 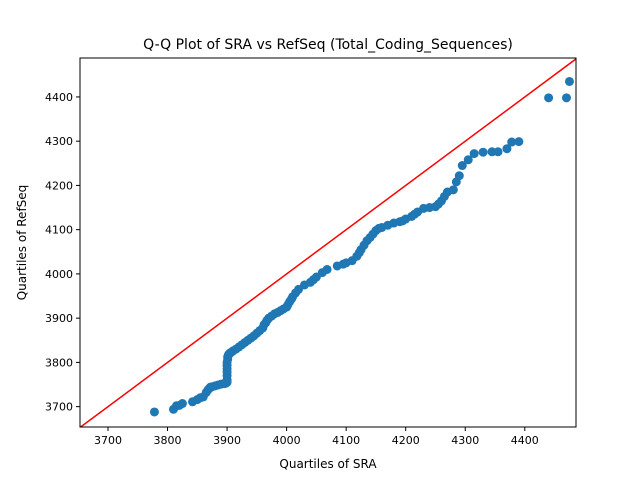 I want to click on x-axis-label: Quartiles of SRA, so click(x=328, y=464).